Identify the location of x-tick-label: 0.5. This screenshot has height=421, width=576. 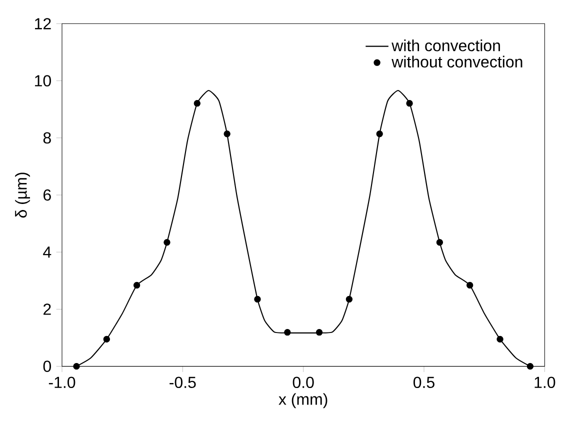
(424, 382).